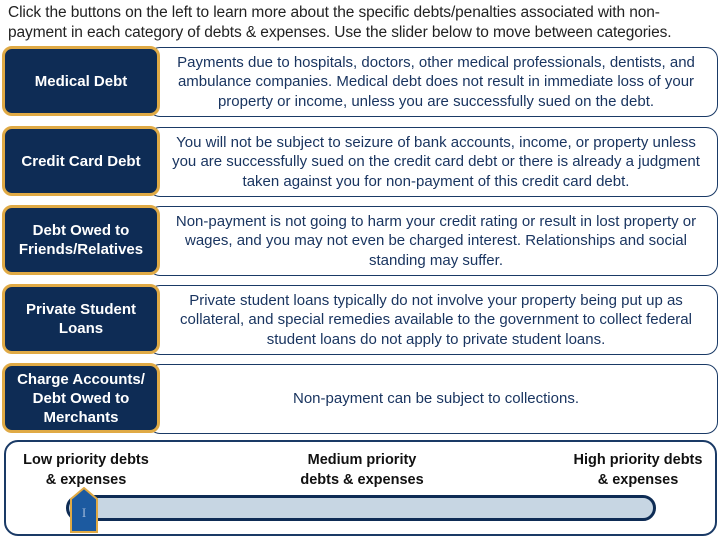 The width and height of the screenshot is (720, 540). I want to click on slider-track, so click(361, 508).